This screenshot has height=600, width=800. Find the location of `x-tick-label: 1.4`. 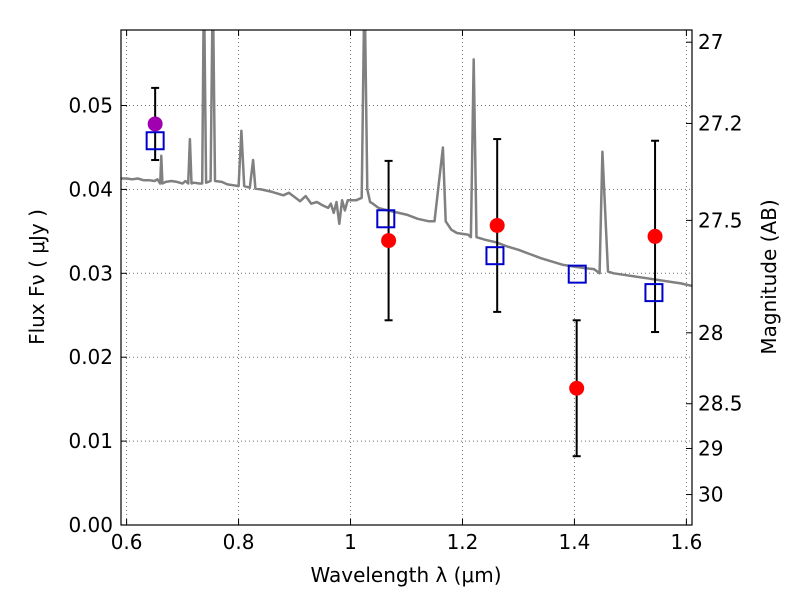

x-tick-label: 1.4 is located at coordinates (575, 542).